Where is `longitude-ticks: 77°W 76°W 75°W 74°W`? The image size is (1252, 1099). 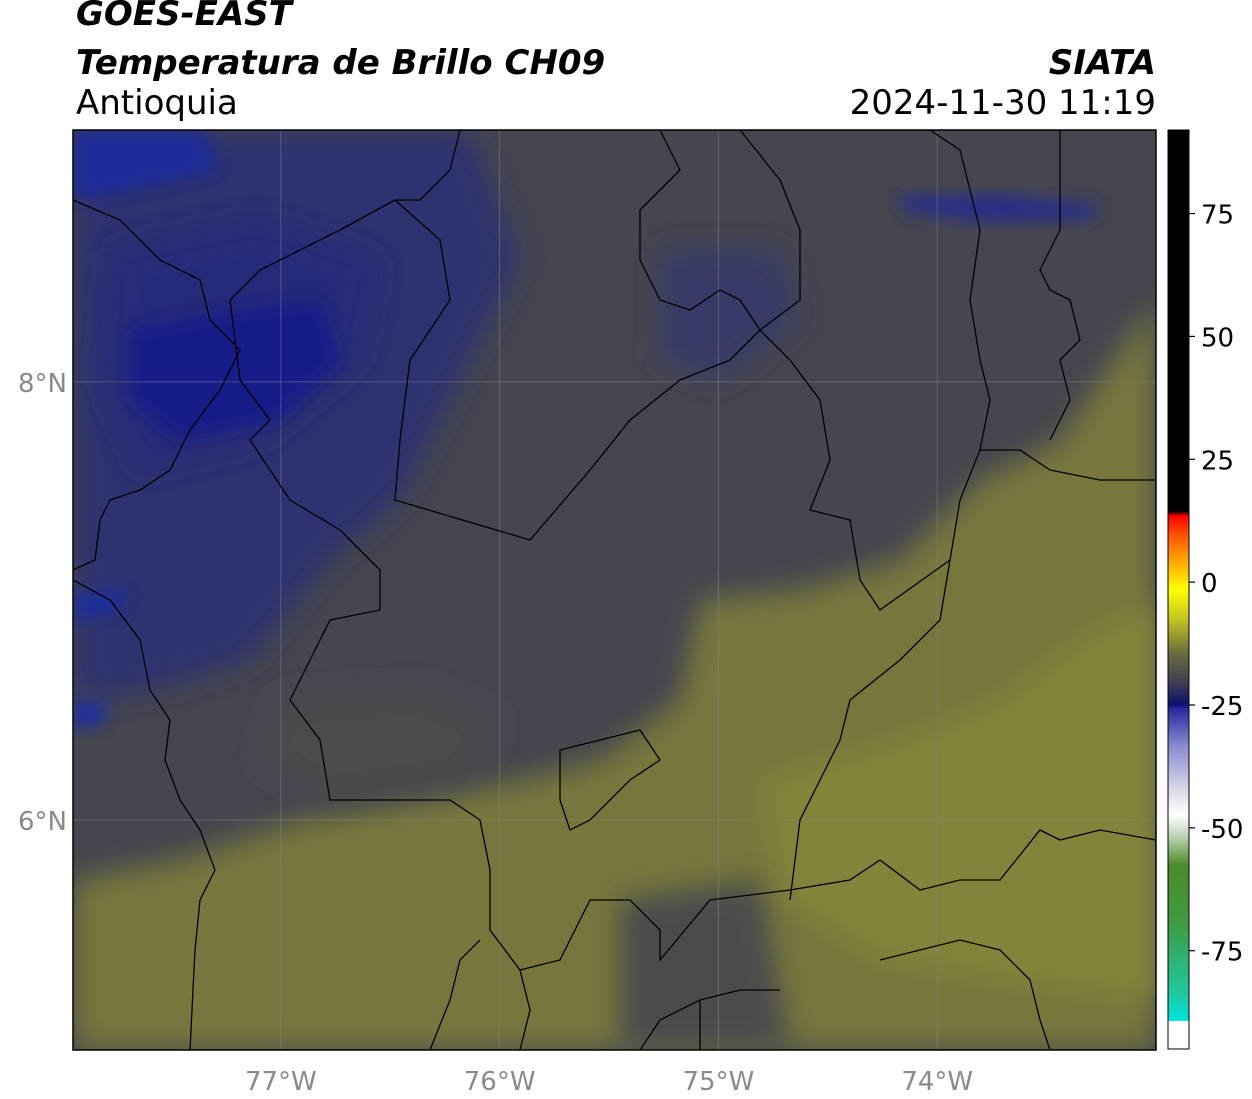 longitude-ticks: 77°W 76°W 75°W 74°W is located at coordinates (609, 1082).